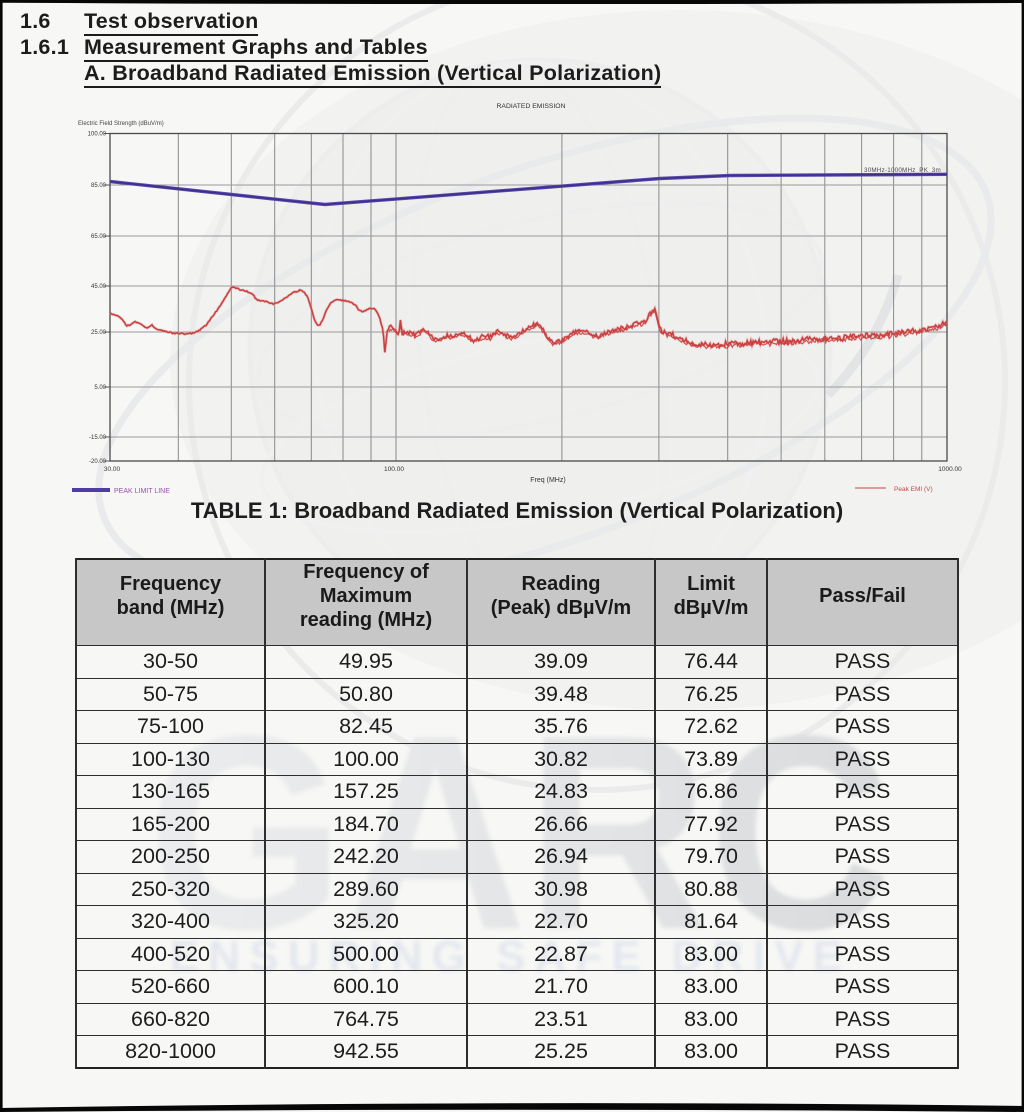 This screenshot has height=1112, width=1024. I want to click on svg-text: 30MHz-1000MHz_PK_3m, so click(902, 170).